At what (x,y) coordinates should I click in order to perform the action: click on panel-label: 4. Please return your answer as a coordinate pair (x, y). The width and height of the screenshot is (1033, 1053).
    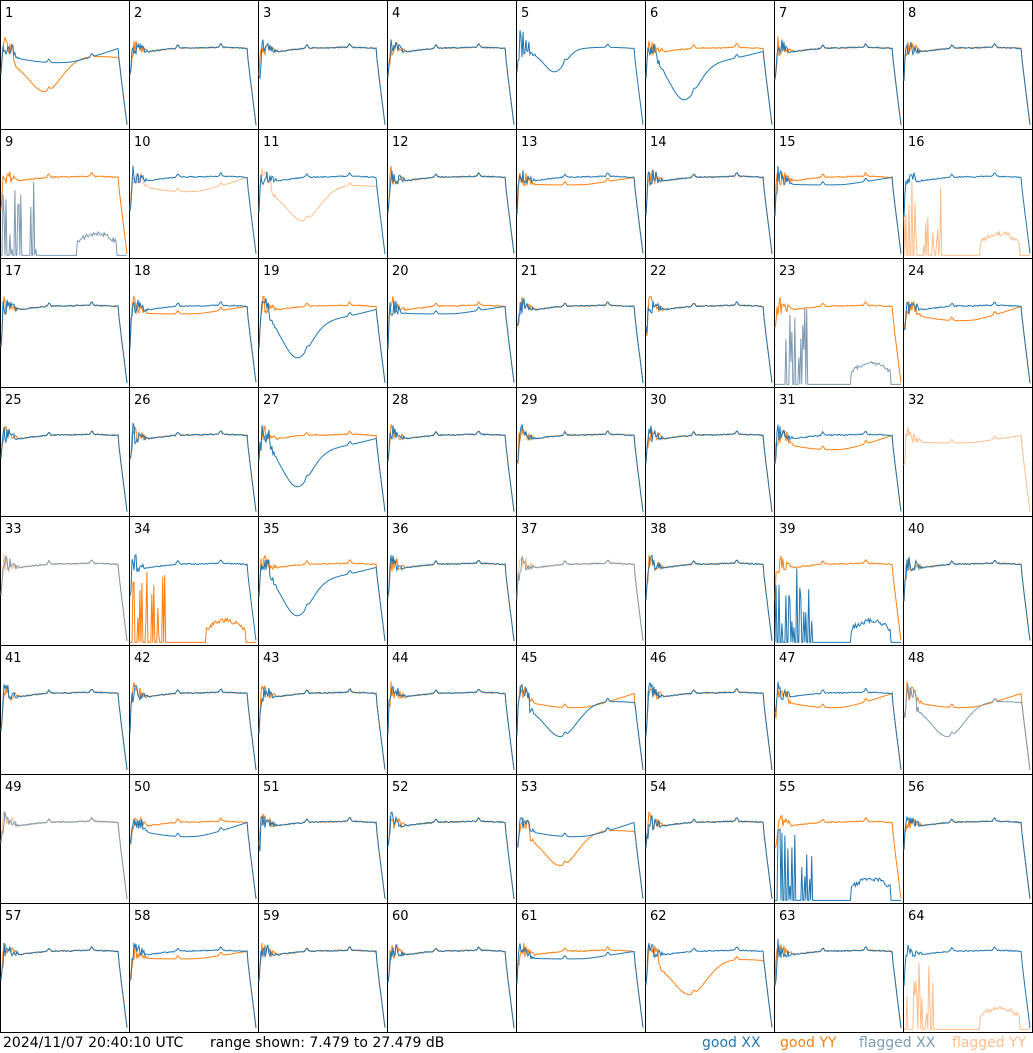
    Looking at the image, I should click on (396, 13).